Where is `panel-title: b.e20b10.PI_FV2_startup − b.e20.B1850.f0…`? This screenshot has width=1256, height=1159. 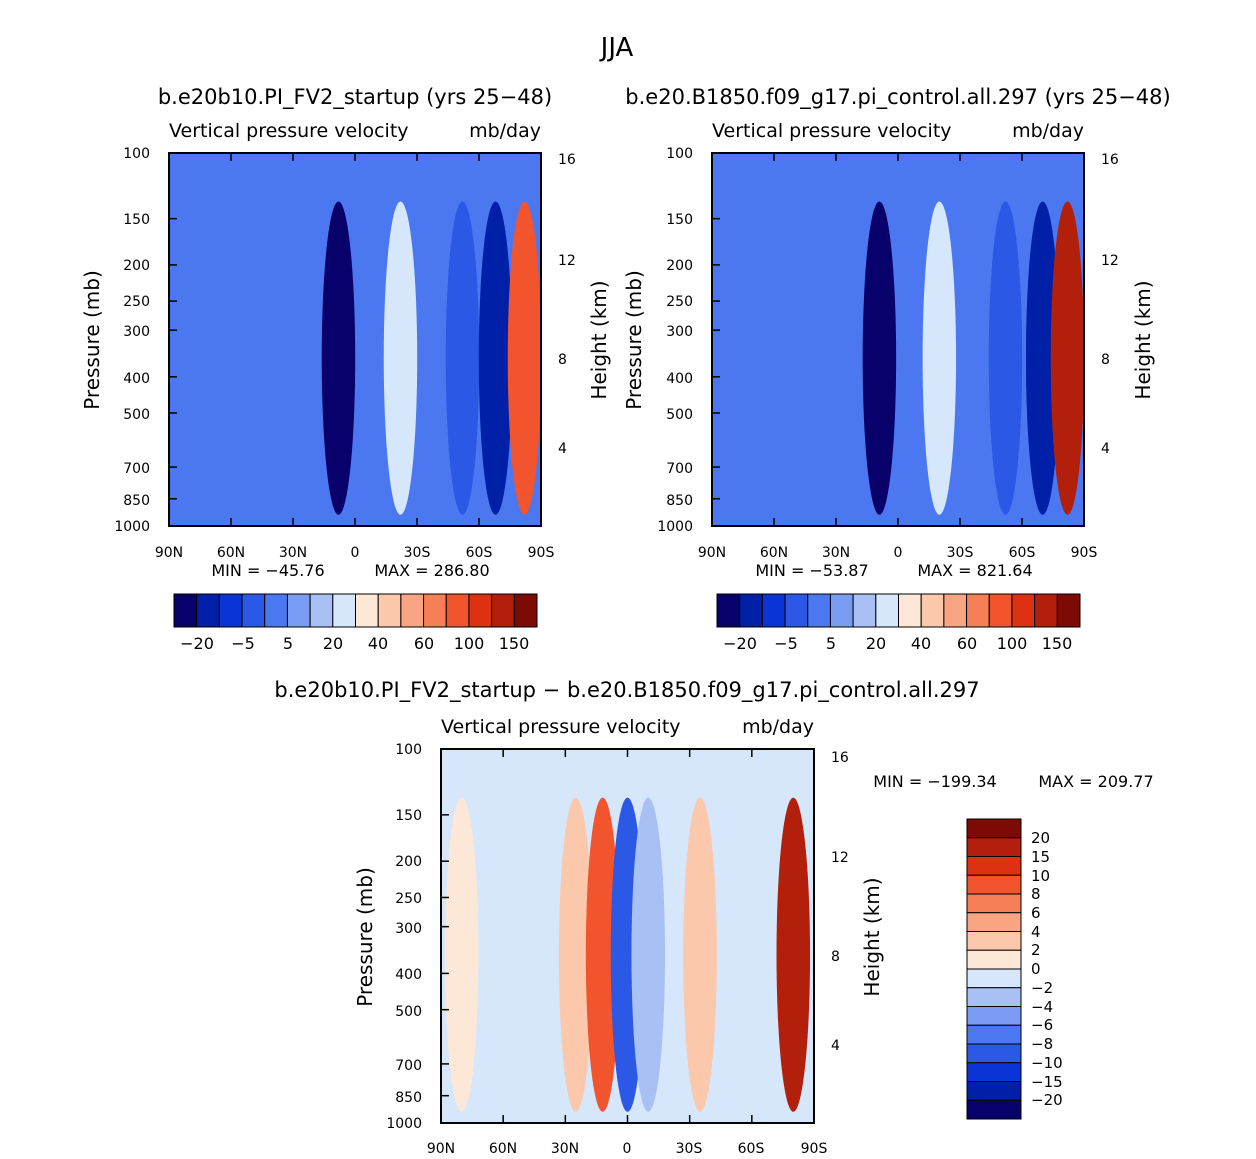
panel-title: b.e20b10.PI_FV2_startup − b.e20.B1850.f0… is located at coordinates (626, 690).